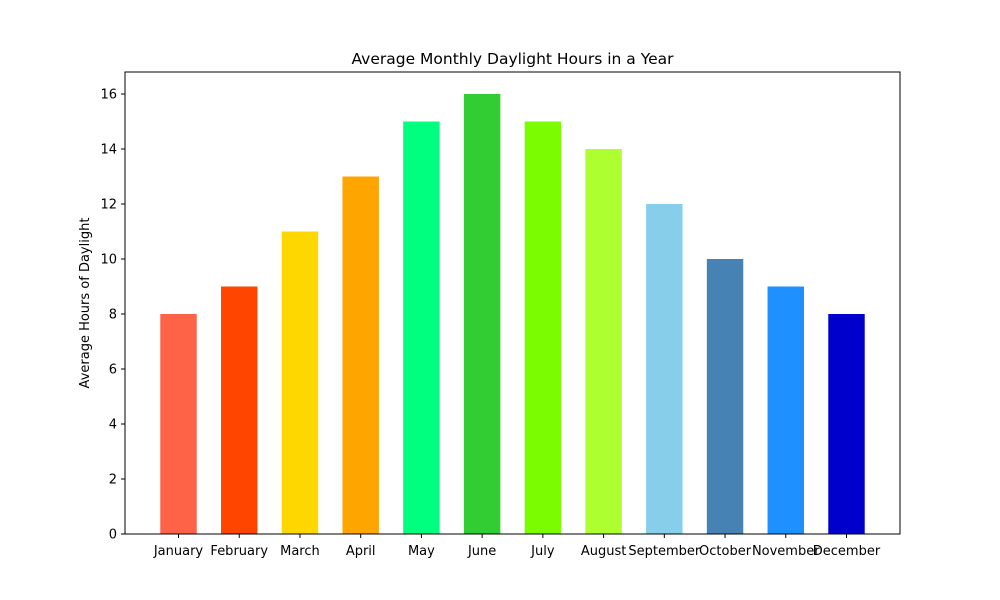 The height and width of the screenshot is (600, 1000). What do you see at coordinates (847, 551) in the screenshot?
I see `x-tick-label-december: December` at bounding box center [847, 551].